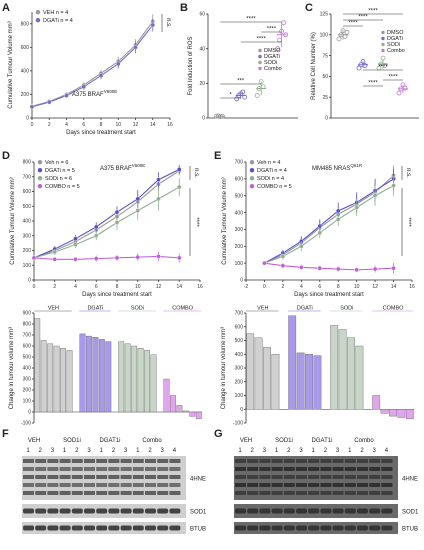 The width and height of the screenshot is (424, 550). What do you see at coordinates (408, 222) in the screenshot?
I see `sig-label-2: ****` at bounding box center [408, 222].